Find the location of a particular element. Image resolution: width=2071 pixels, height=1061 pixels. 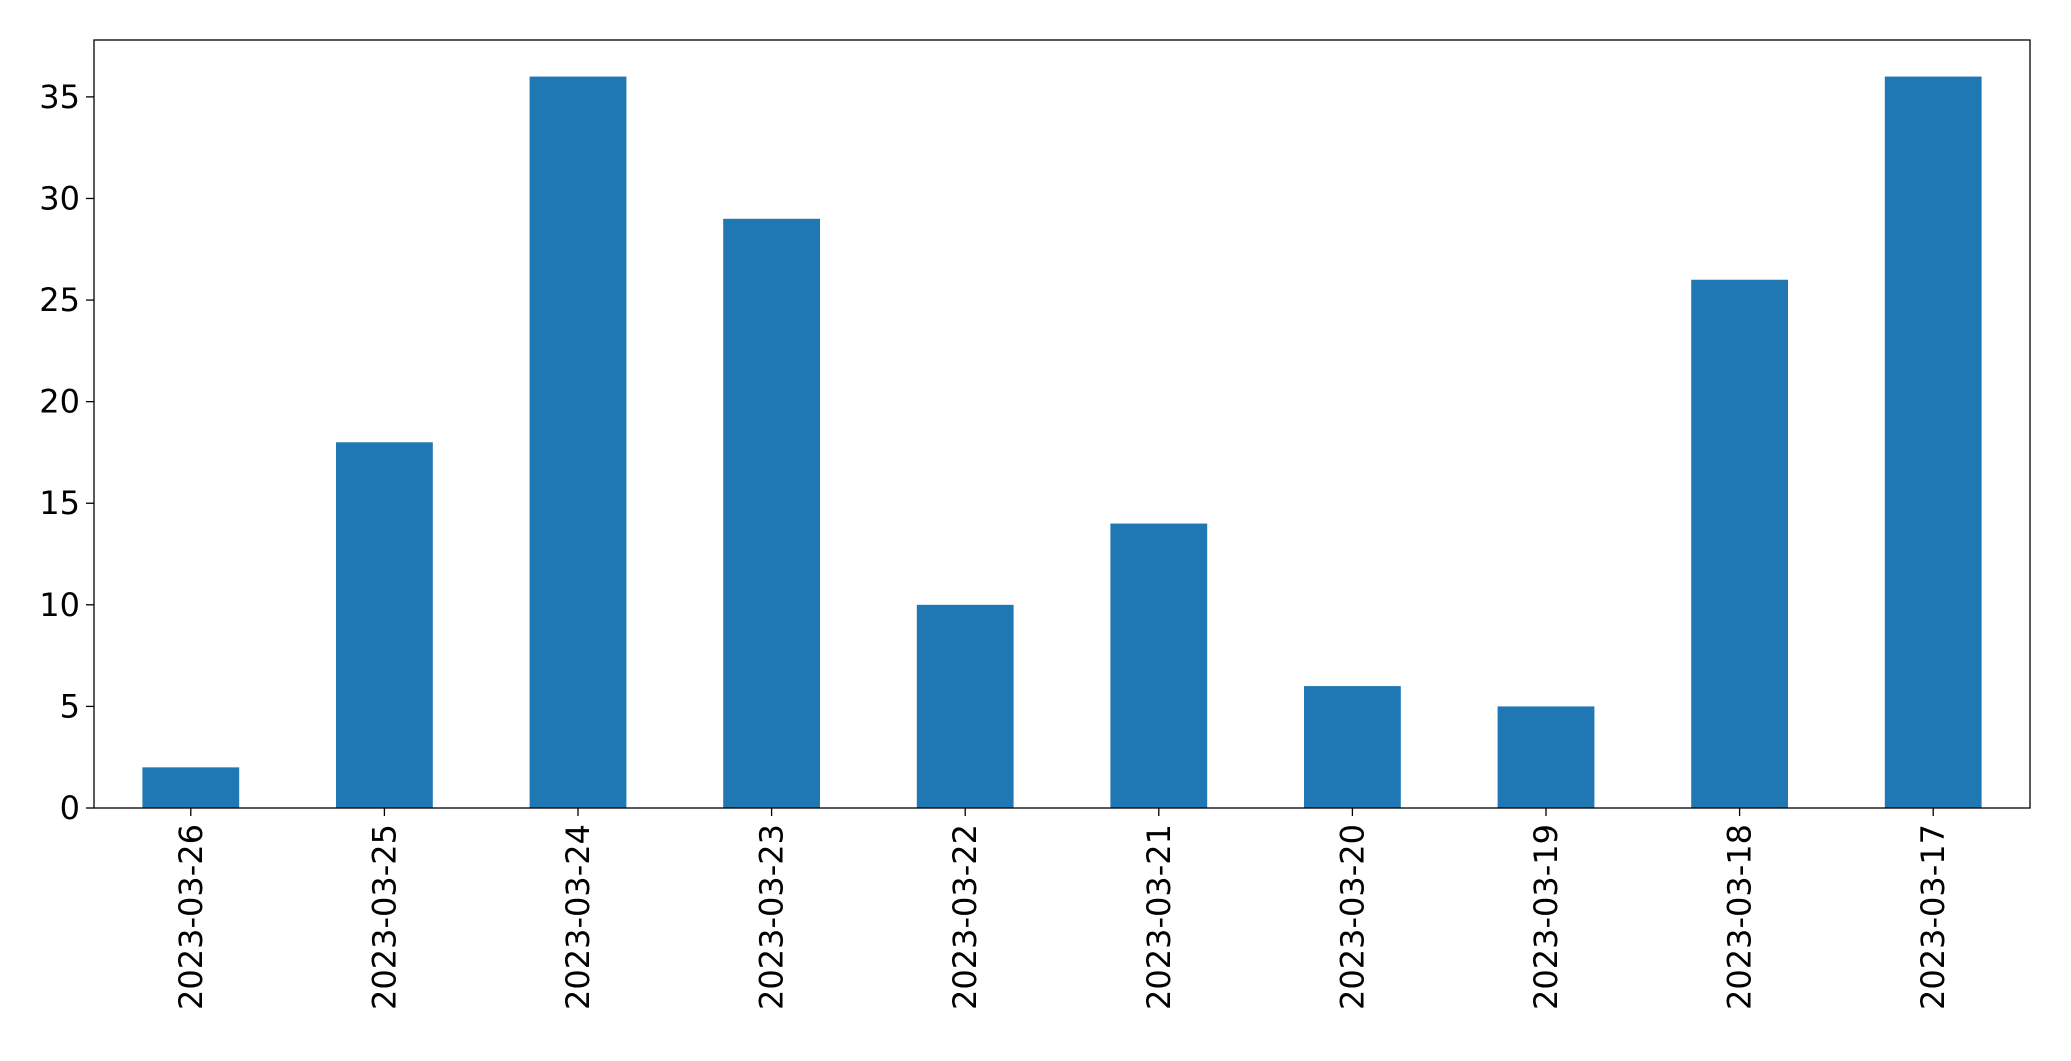

x-tick-label: 2023-03-24 is located at coordinates (578, 917).